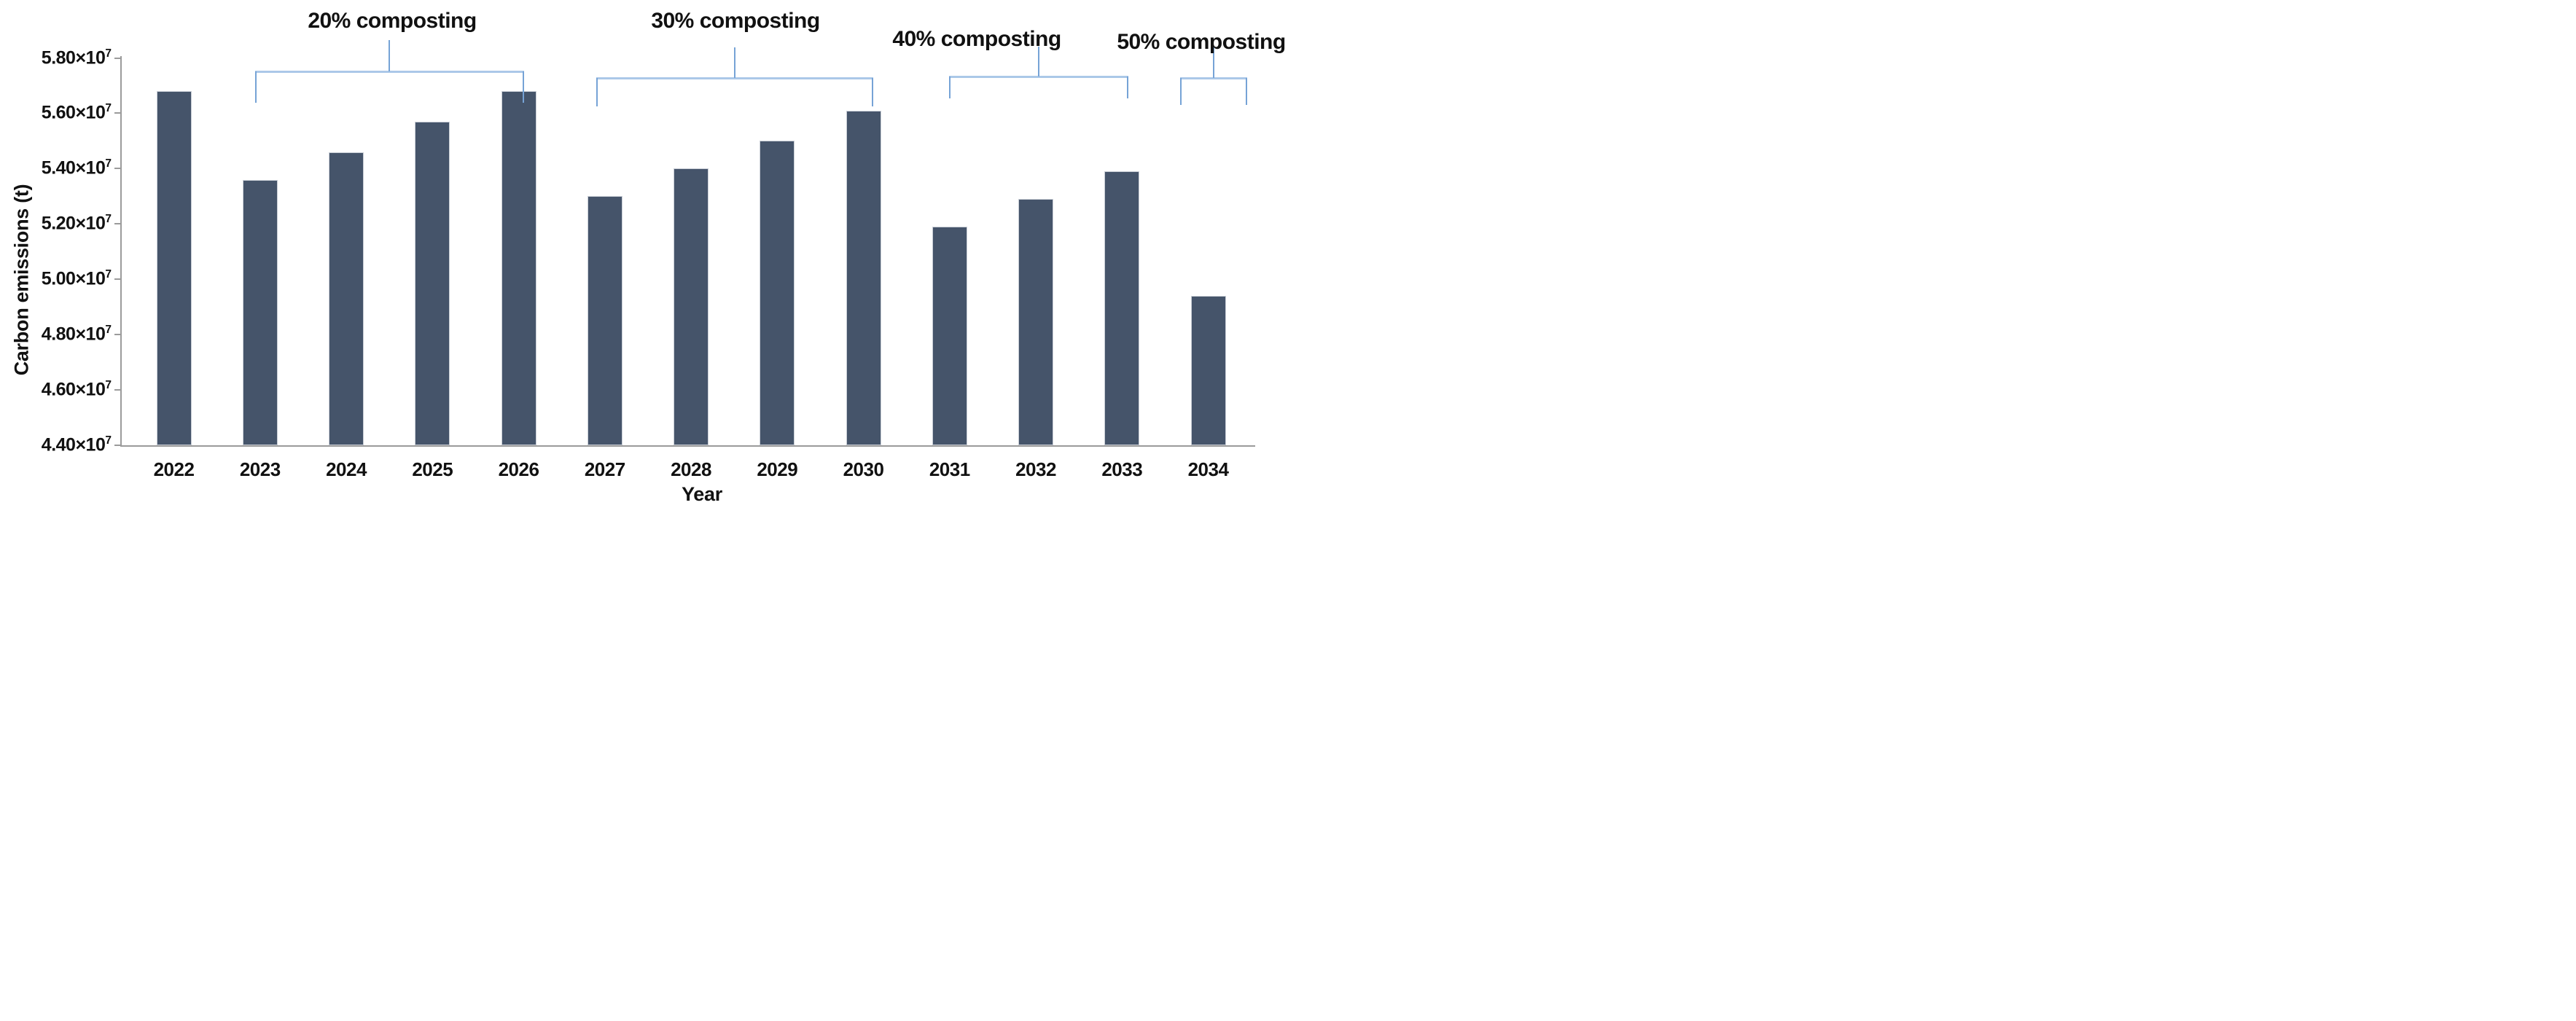 The width and height of the screenshot is (2576, 1021). I want to click on bar-2024, so click(346, 298).